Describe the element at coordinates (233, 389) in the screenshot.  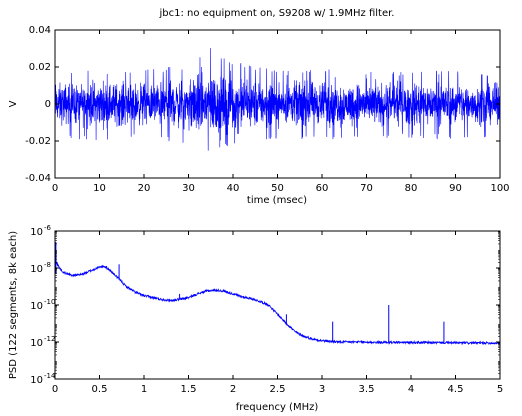
I see `x-tick-label: 2` at that location.